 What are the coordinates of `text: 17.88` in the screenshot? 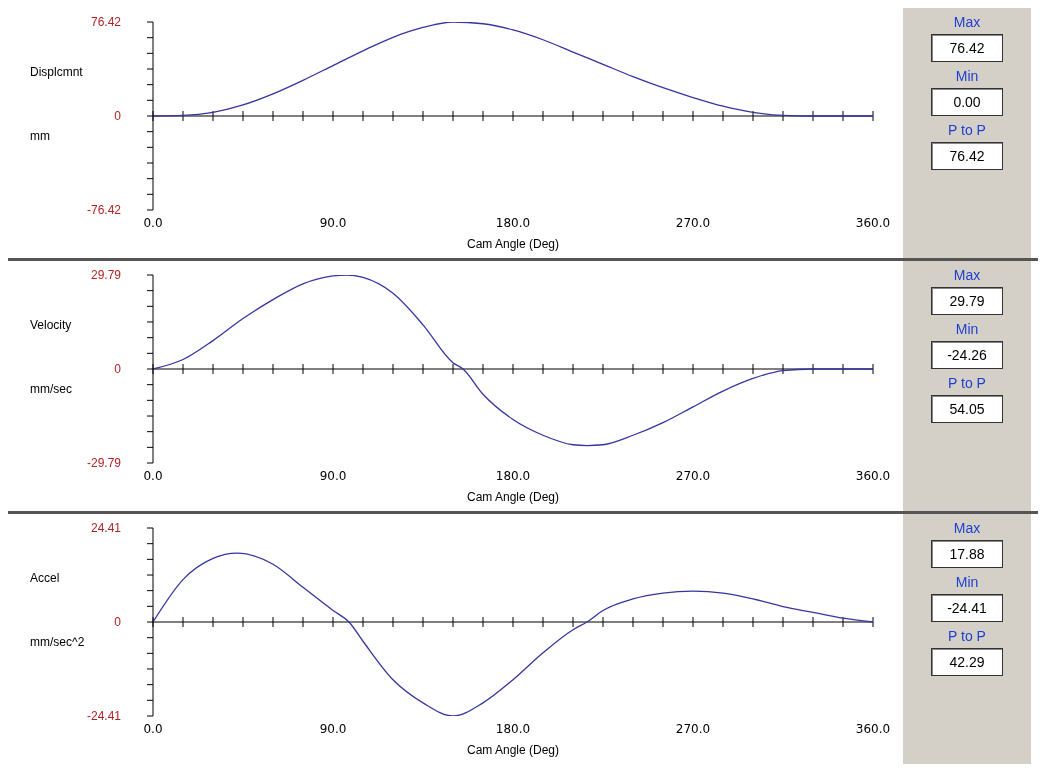 It's located at (967, 554).